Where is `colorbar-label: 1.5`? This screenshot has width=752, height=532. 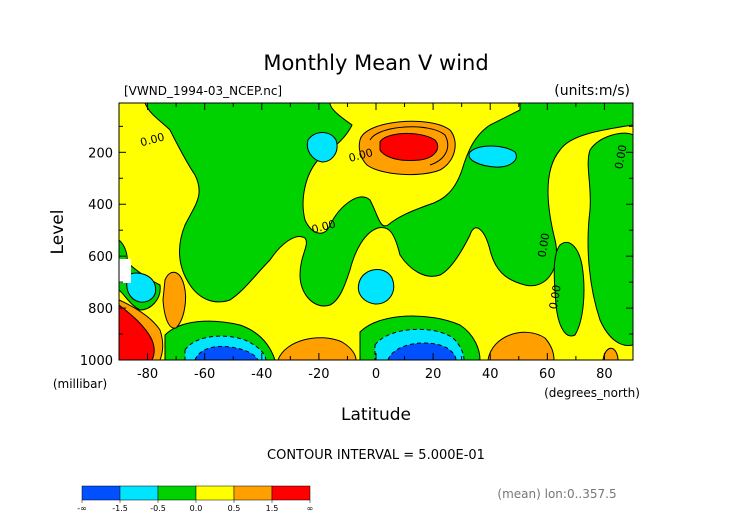
colorbar-label: 1.5 is located at coordinates (272, 508).